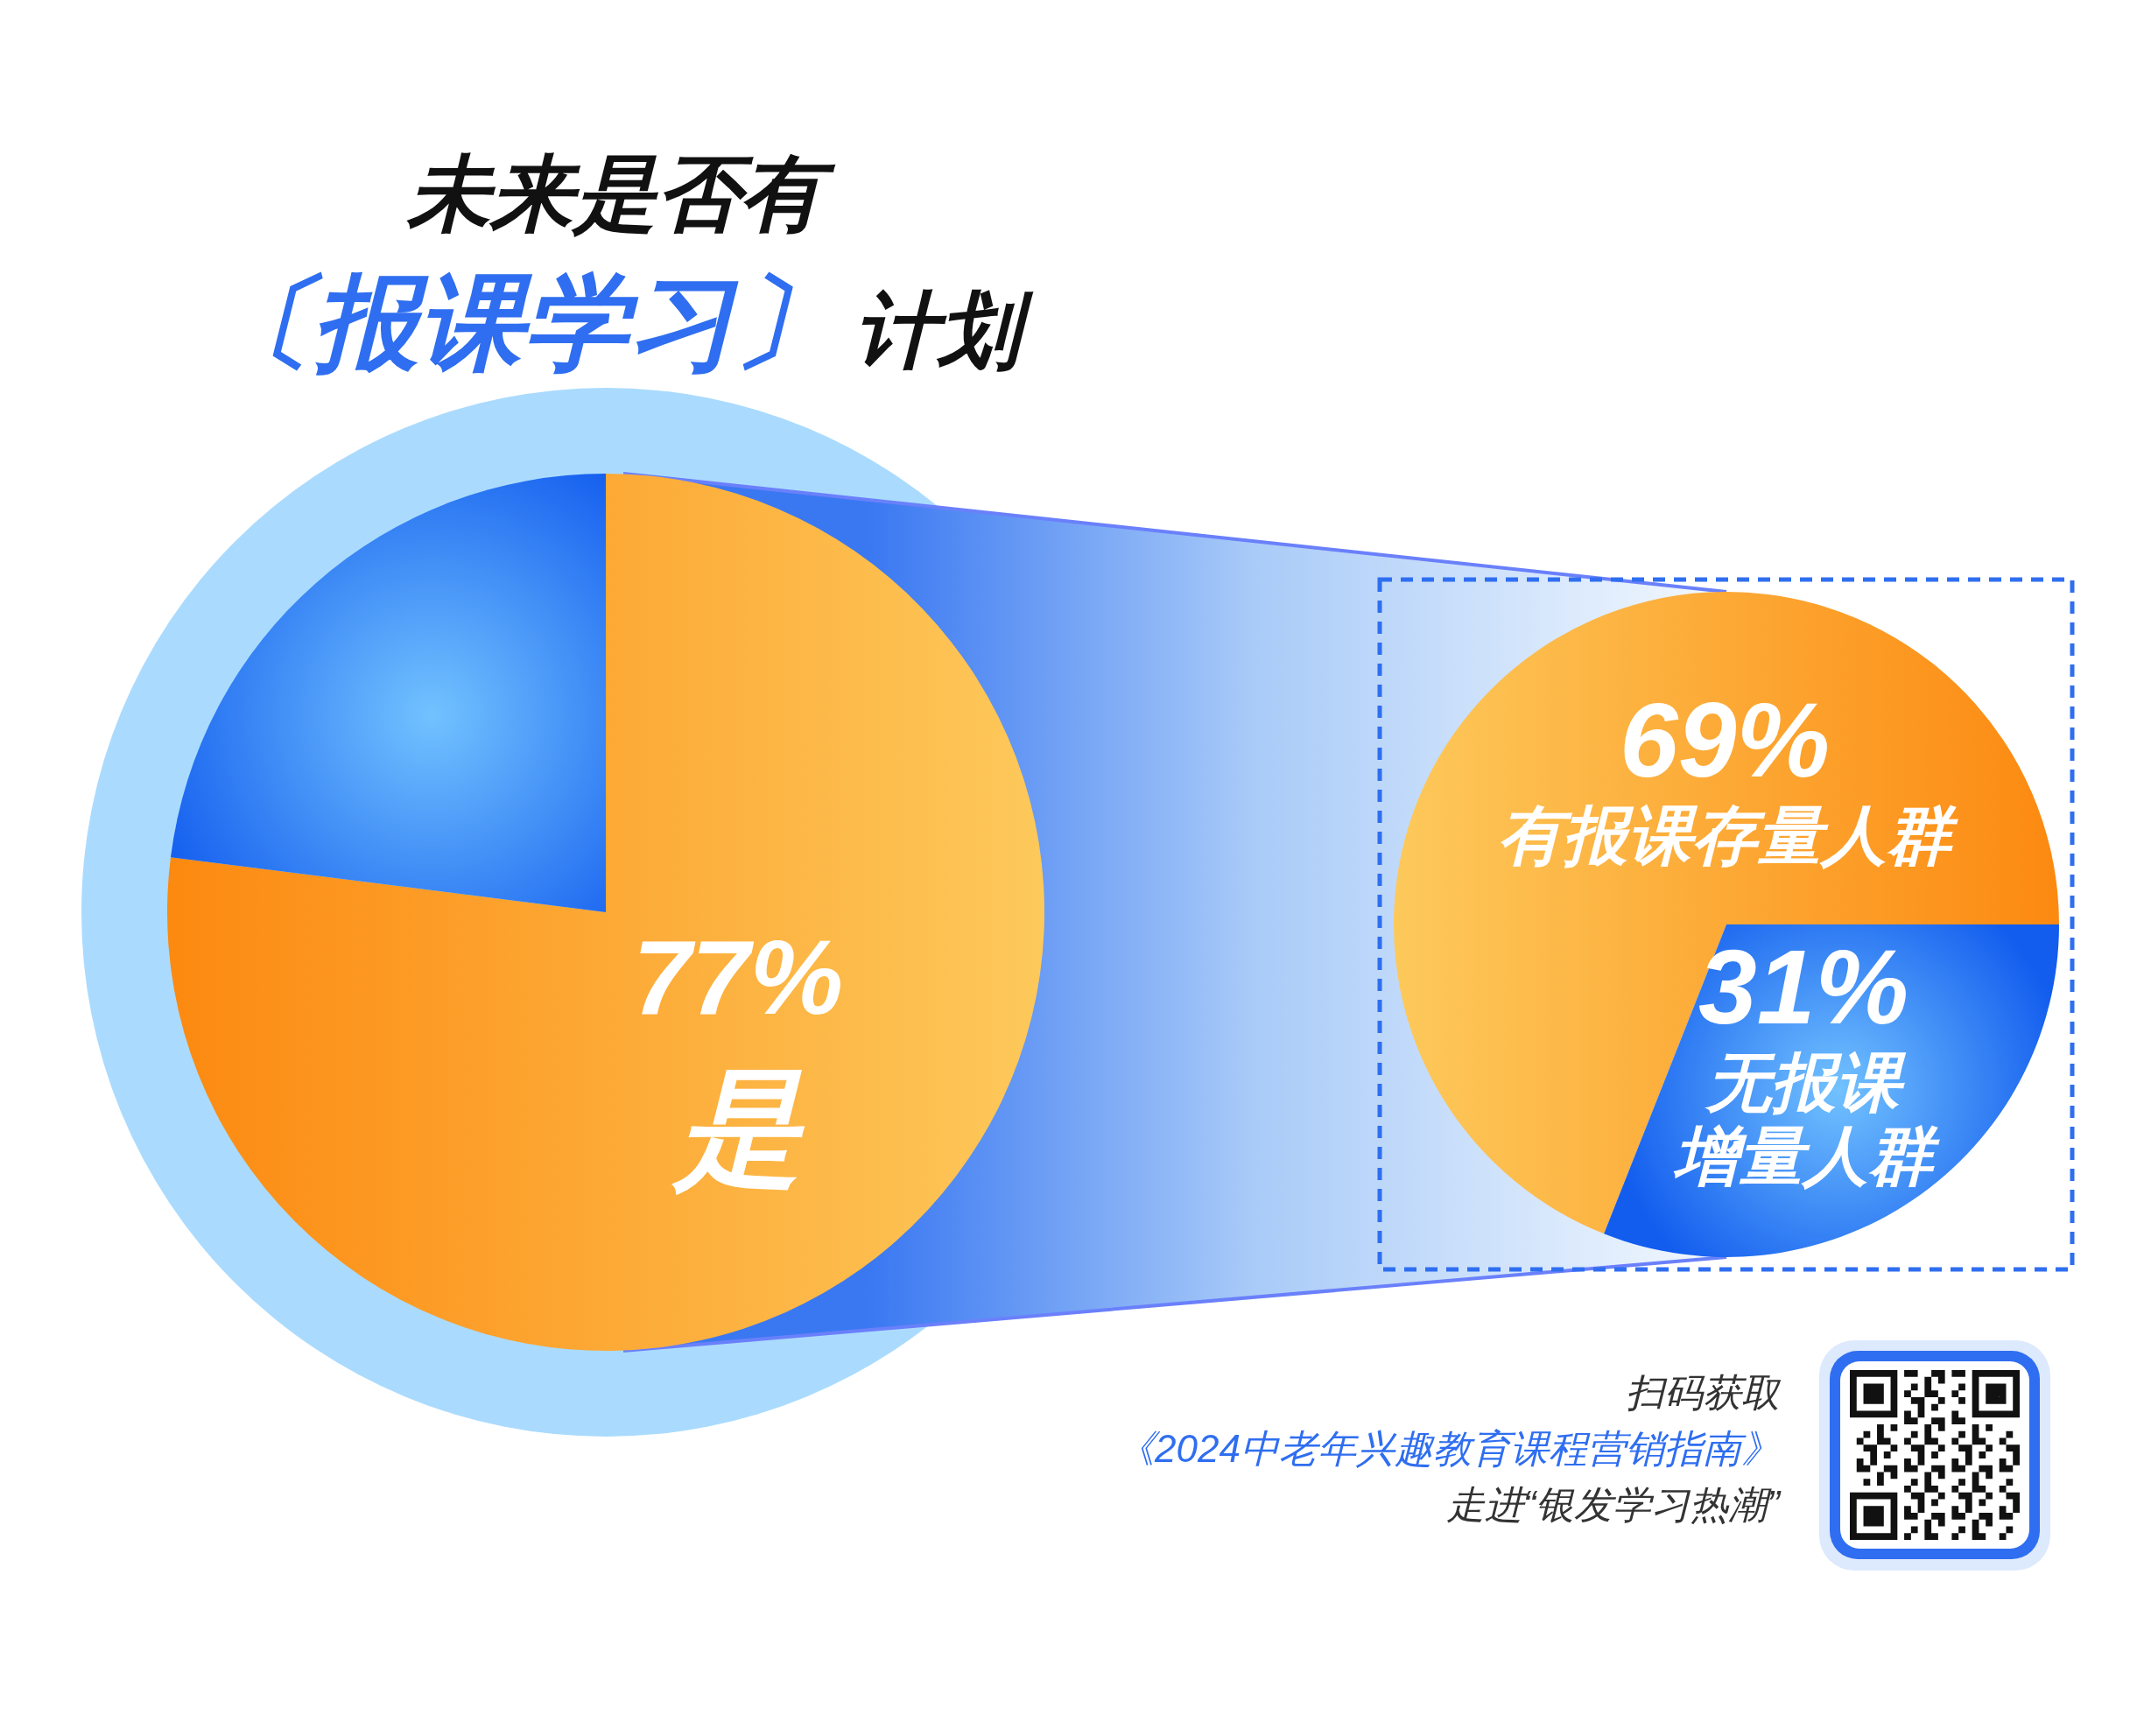 The image size is (2151, 1736). I want to click on text: 《2024中老年兴趣教育课程营销指南》, so click(1448, 1448).